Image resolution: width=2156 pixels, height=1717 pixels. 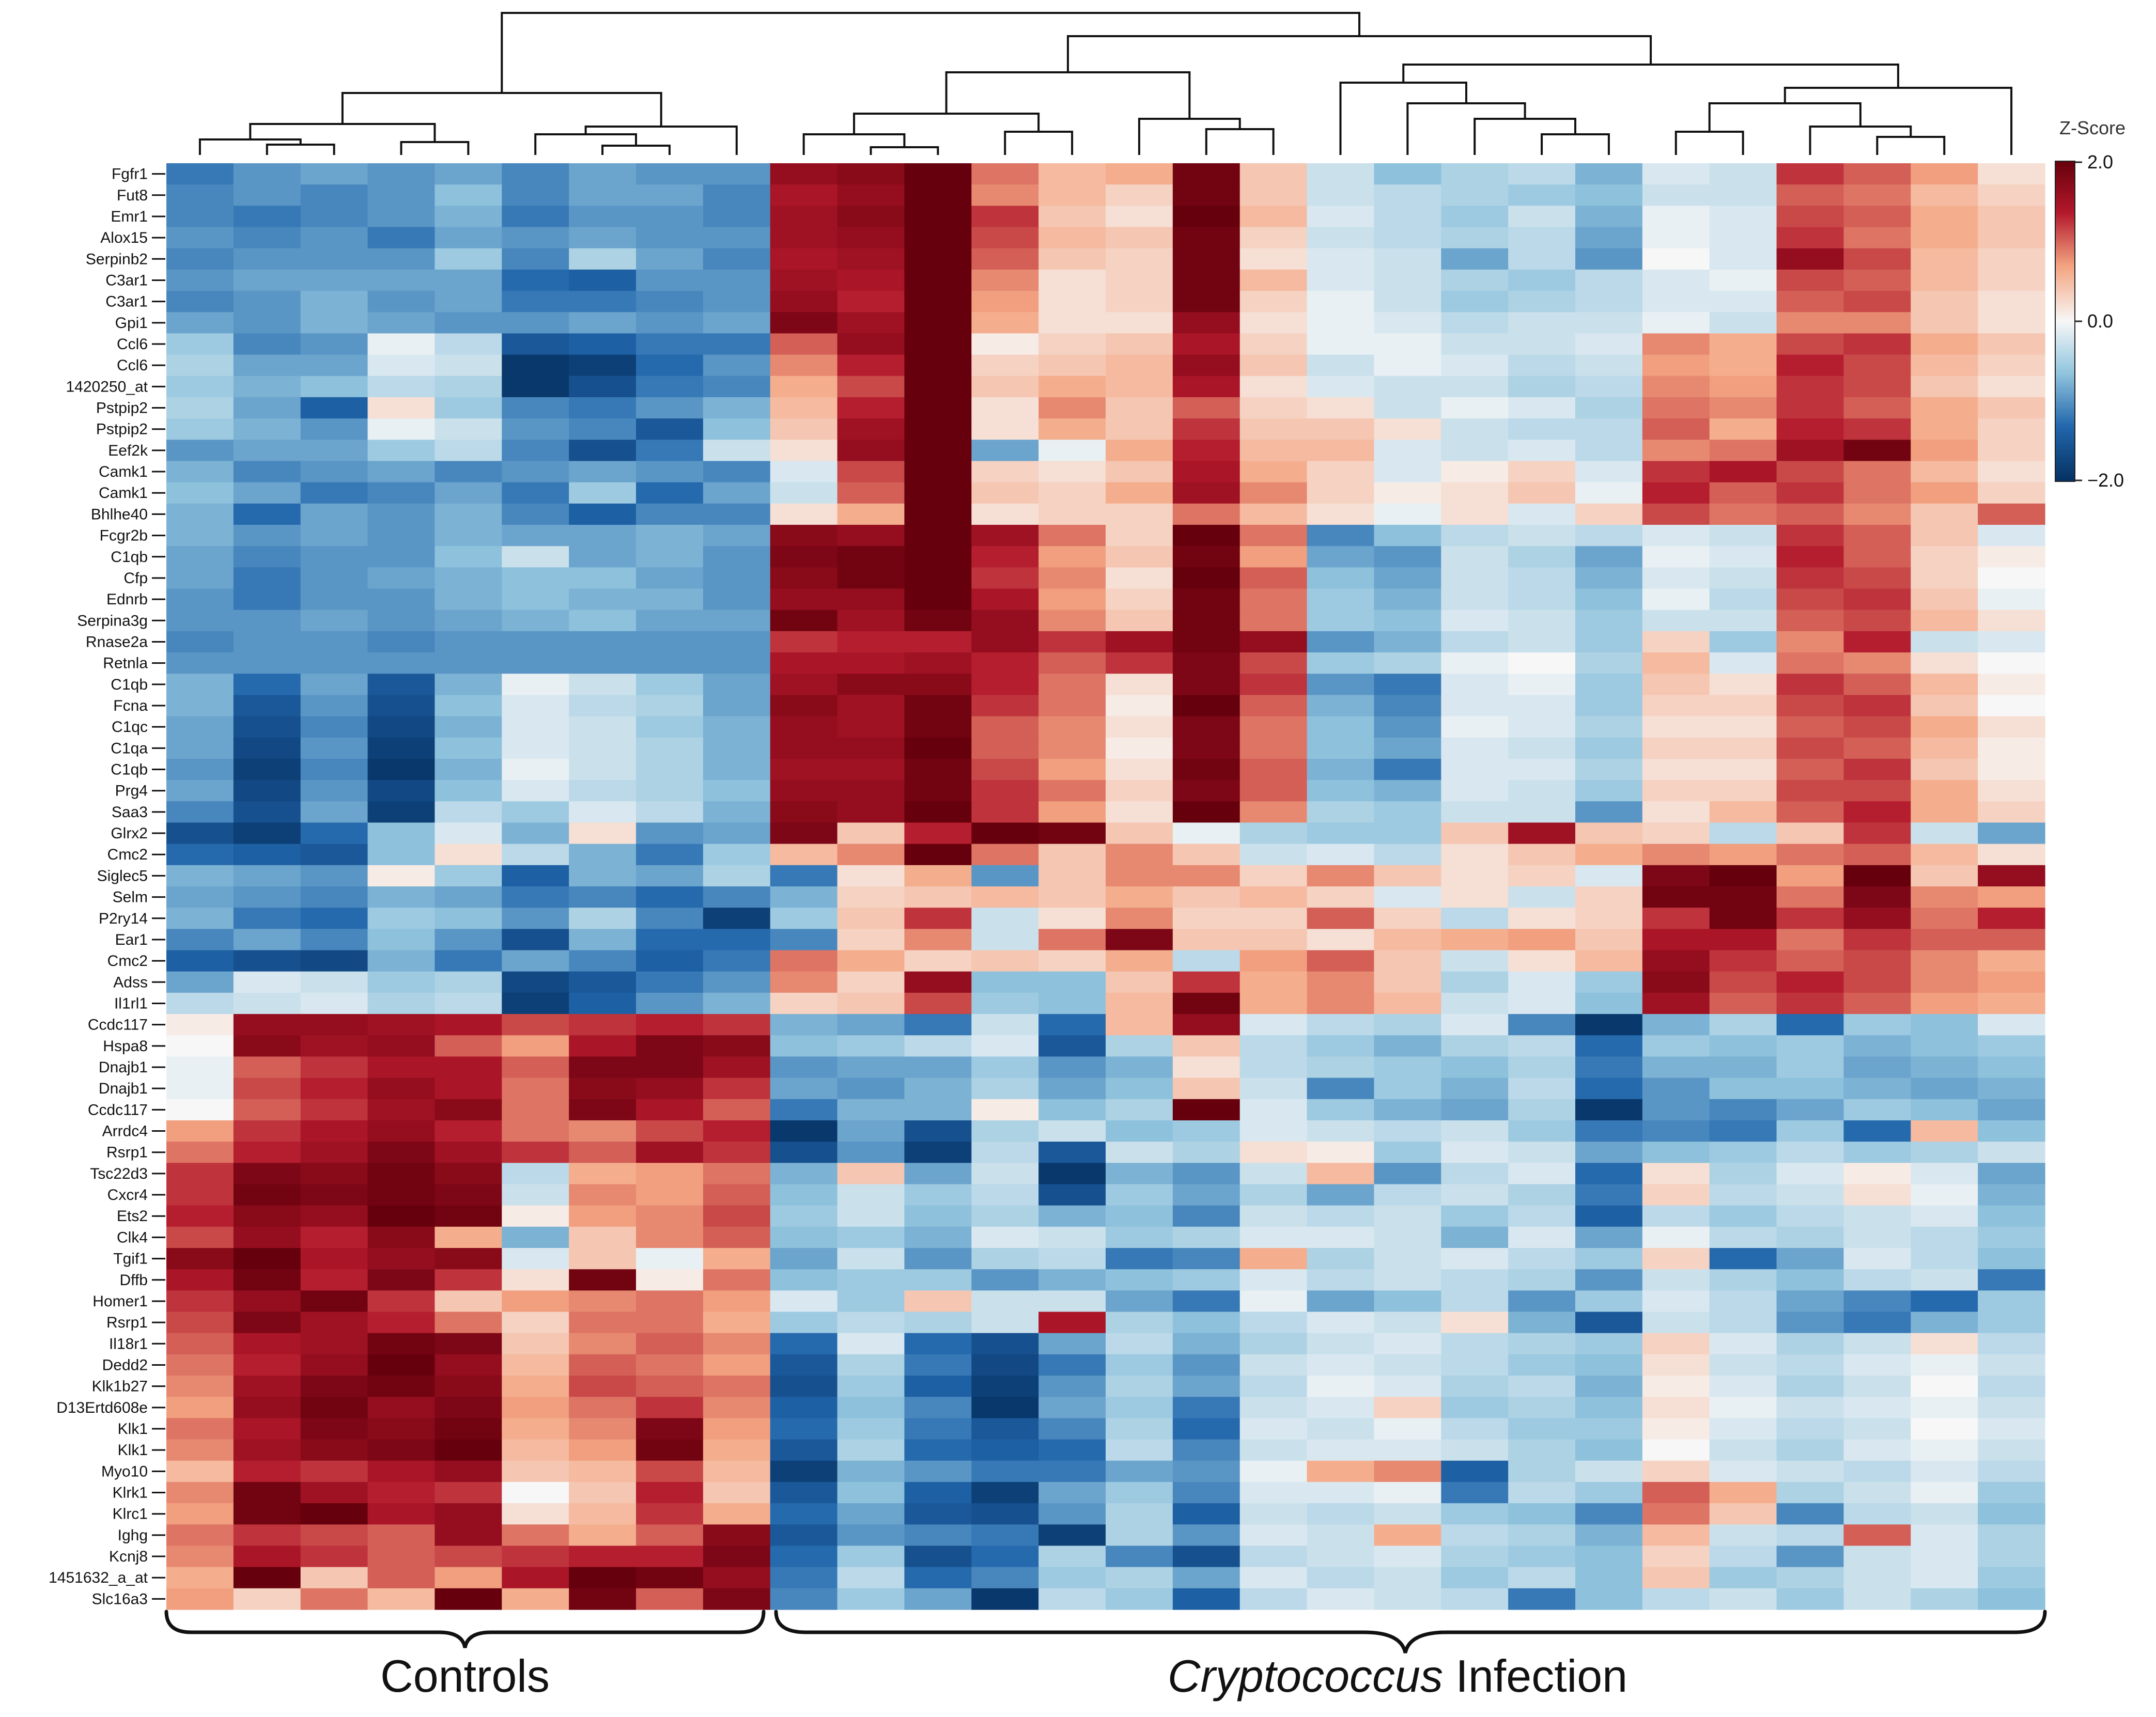 What do you see at coordinates (1305, 1676) in the screenshot?
I see `group-label-infection-italic: Cryptococcus` at bounding box center [1305, 1676].